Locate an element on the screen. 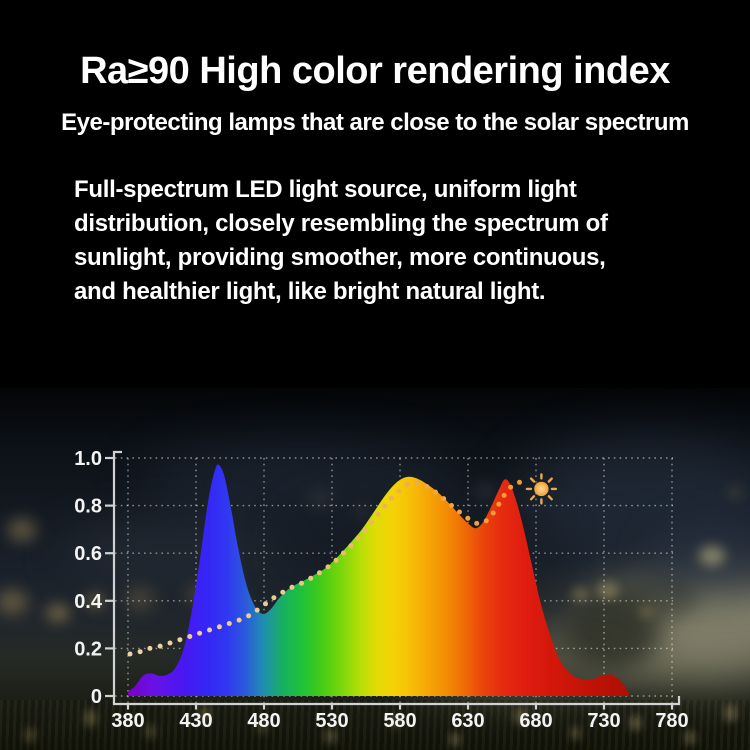 Image resolution: width=750 pixels, height=750 pixels. x-tick-label: 730 is located at coordinates (603, 721).